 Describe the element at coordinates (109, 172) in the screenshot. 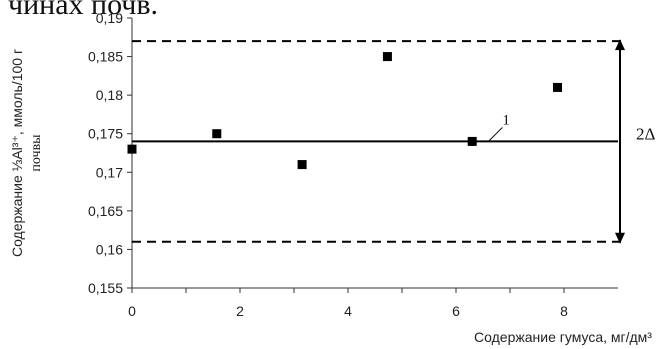

I see `y-tick-label: 0,17` at that location.